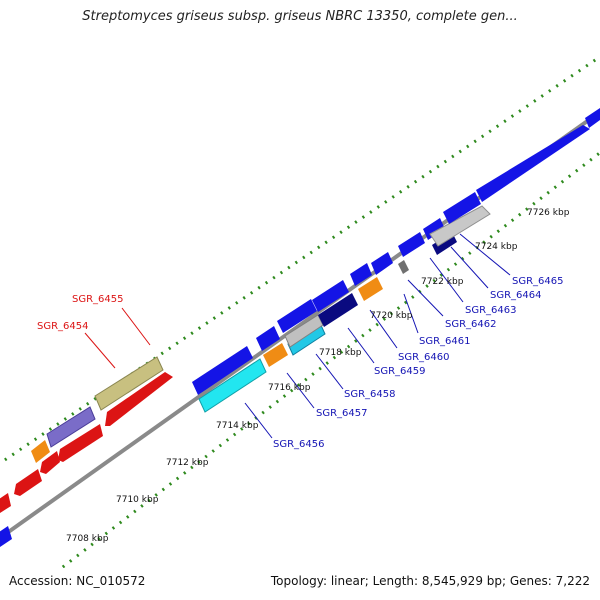 Image resolution: width=600 pixels, height=600 pixels. Describe the element at coordinates (340, 353) in the screenshot. I see `tick-label: 7718 kbp` at that location.